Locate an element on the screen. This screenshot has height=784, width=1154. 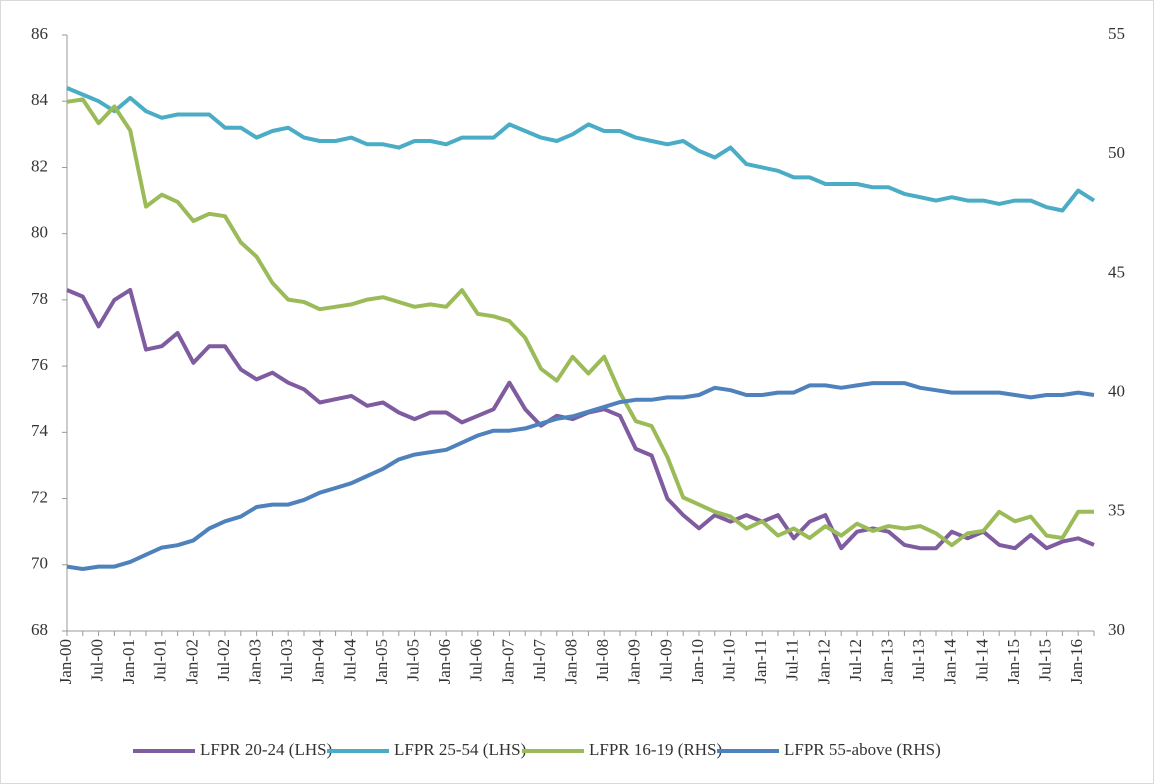
y-tick-label: 78 is located at coordinates (39, 298).